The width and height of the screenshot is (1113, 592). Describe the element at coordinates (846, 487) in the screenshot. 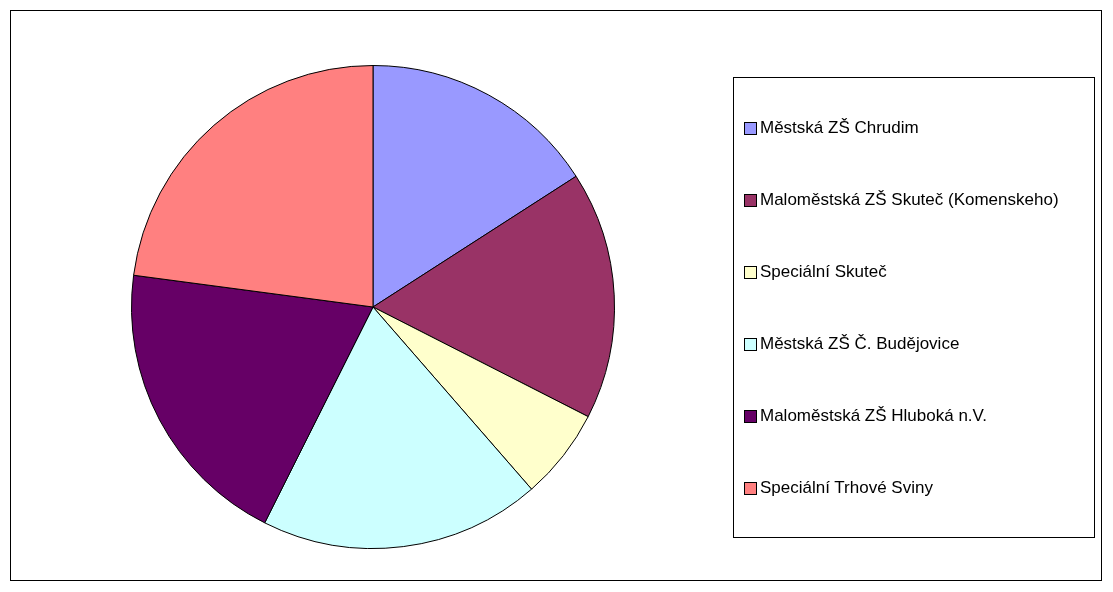

I see `legend-label: Speciální Trhové Sviny` at that location.